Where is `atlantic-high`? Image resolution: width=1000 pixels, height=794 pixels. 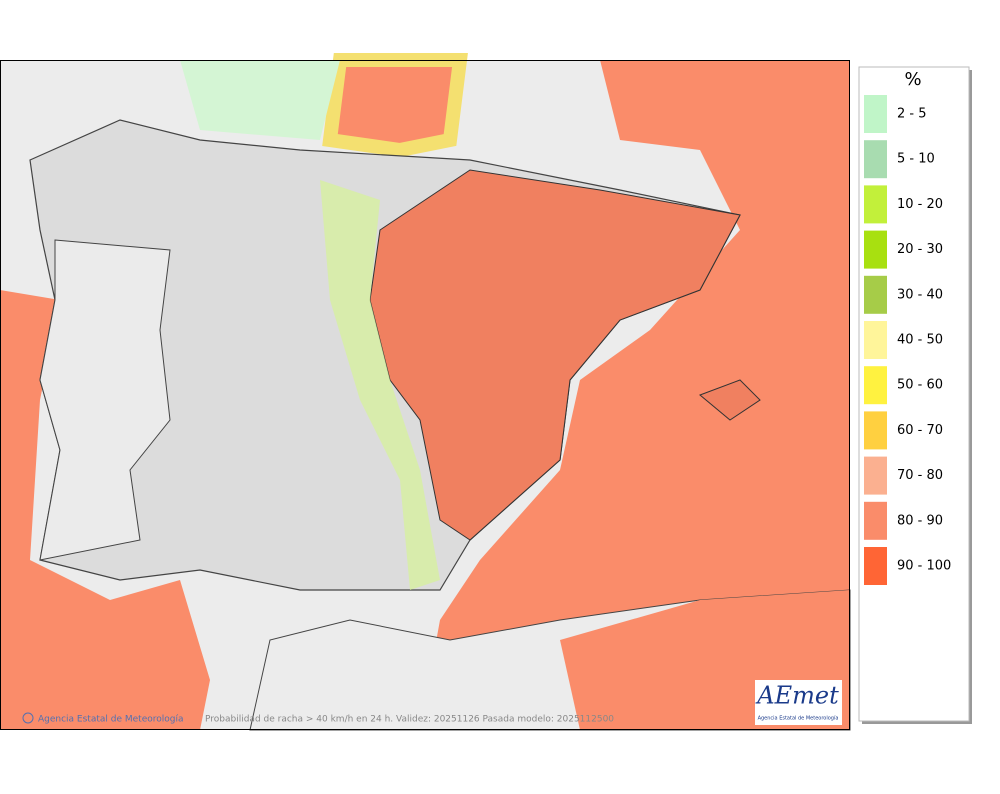
atlantic-high is located at coordinates (105, 510).